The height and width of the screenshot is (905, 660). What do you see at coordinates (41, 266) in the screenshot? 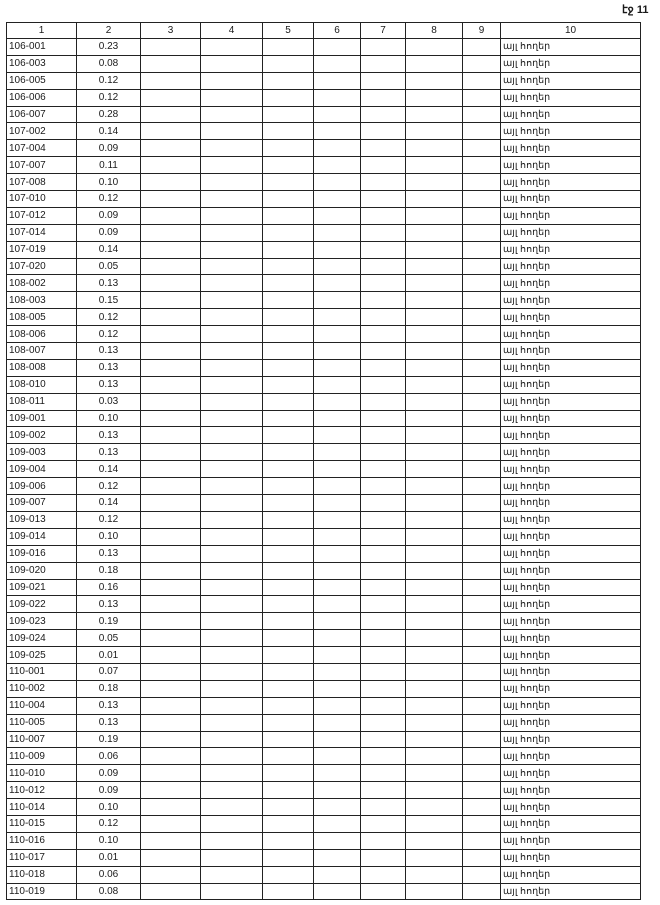
I see `parcel-code: 107-020` at bounding box center [41, 266].